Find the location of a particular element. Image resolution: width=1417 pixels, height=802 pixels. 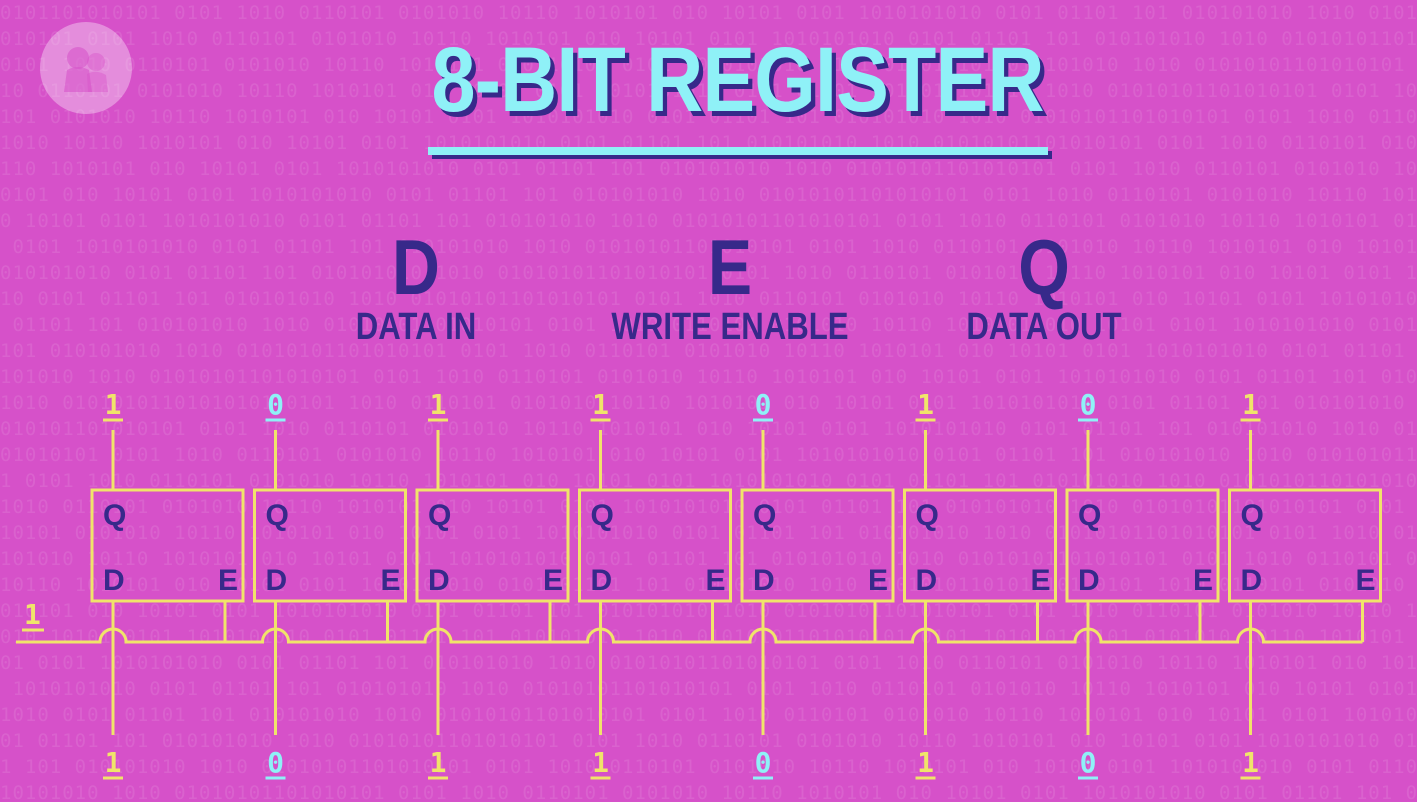

output-bit-1: 1 is located at coordinates (113, 404).